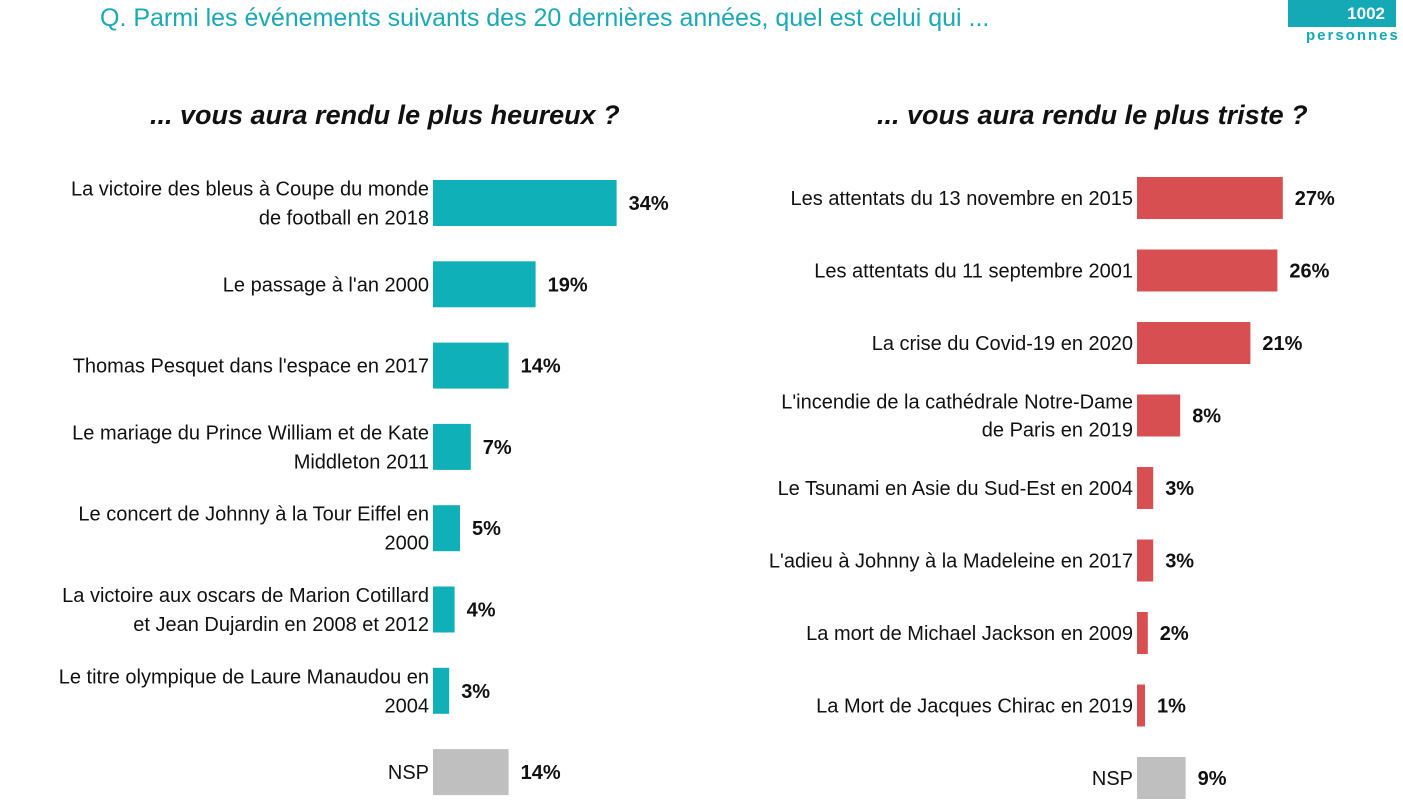  I want to click on happy-category-label: 2004, so click(407, 706).